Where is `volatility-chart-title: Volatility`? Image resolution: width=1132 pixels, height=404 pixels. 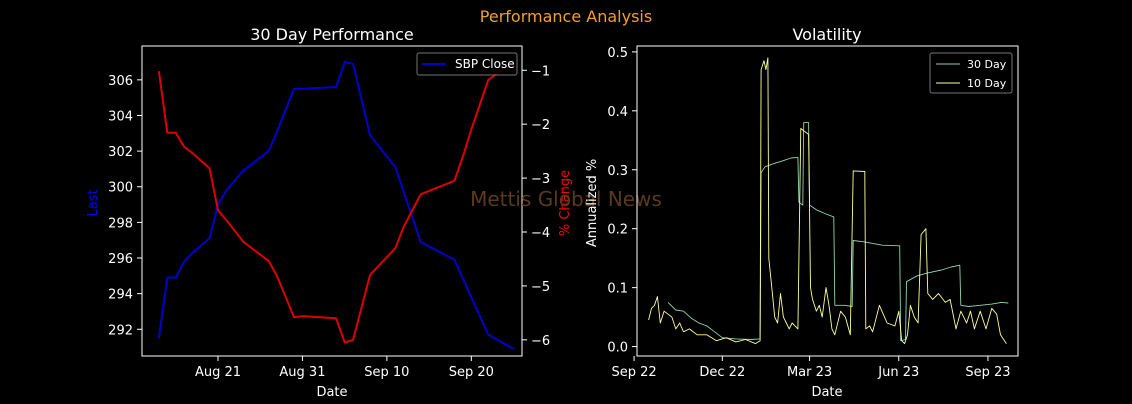
volatility-chart-title: Volatility is located at coordinates (826, 34).